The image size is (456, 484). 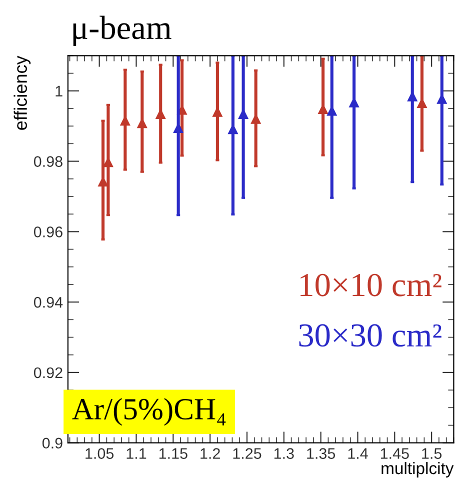 I want to click on x-tick-label: 1.45, so click(x=394, y=453).